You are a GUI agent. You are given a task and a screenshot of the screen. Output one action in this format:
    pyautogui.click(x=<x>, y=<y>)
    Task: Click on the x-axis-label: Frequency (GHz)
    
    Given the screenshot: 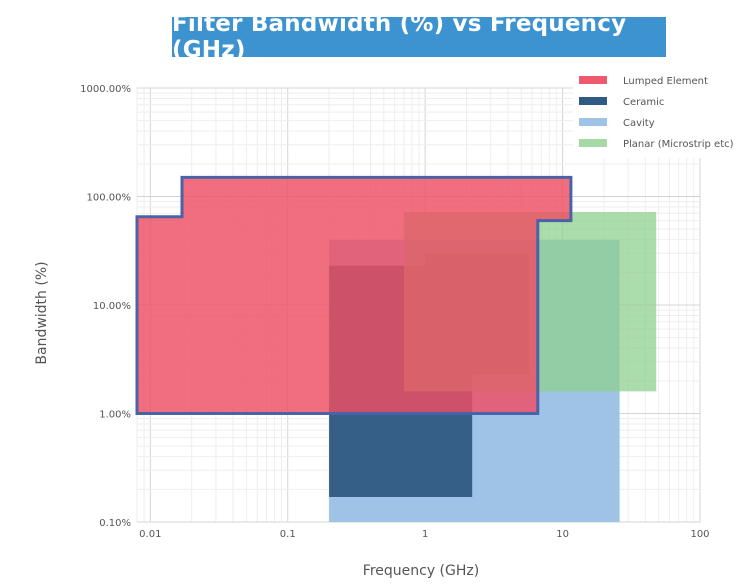 What is the action you would take?
    pyautogui.click(x=421, y=571)
    